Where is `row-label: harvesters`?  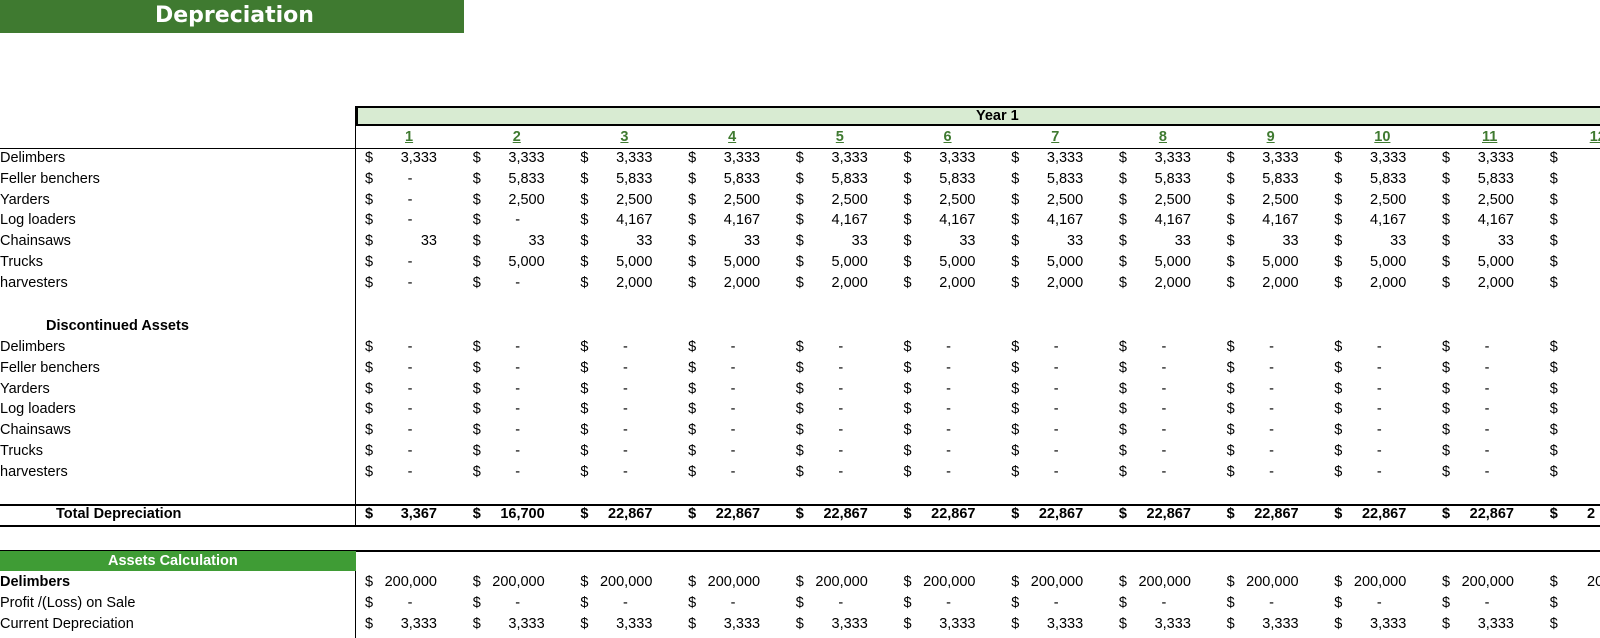
row-label: harvesters is located at coordinates (34, 282).